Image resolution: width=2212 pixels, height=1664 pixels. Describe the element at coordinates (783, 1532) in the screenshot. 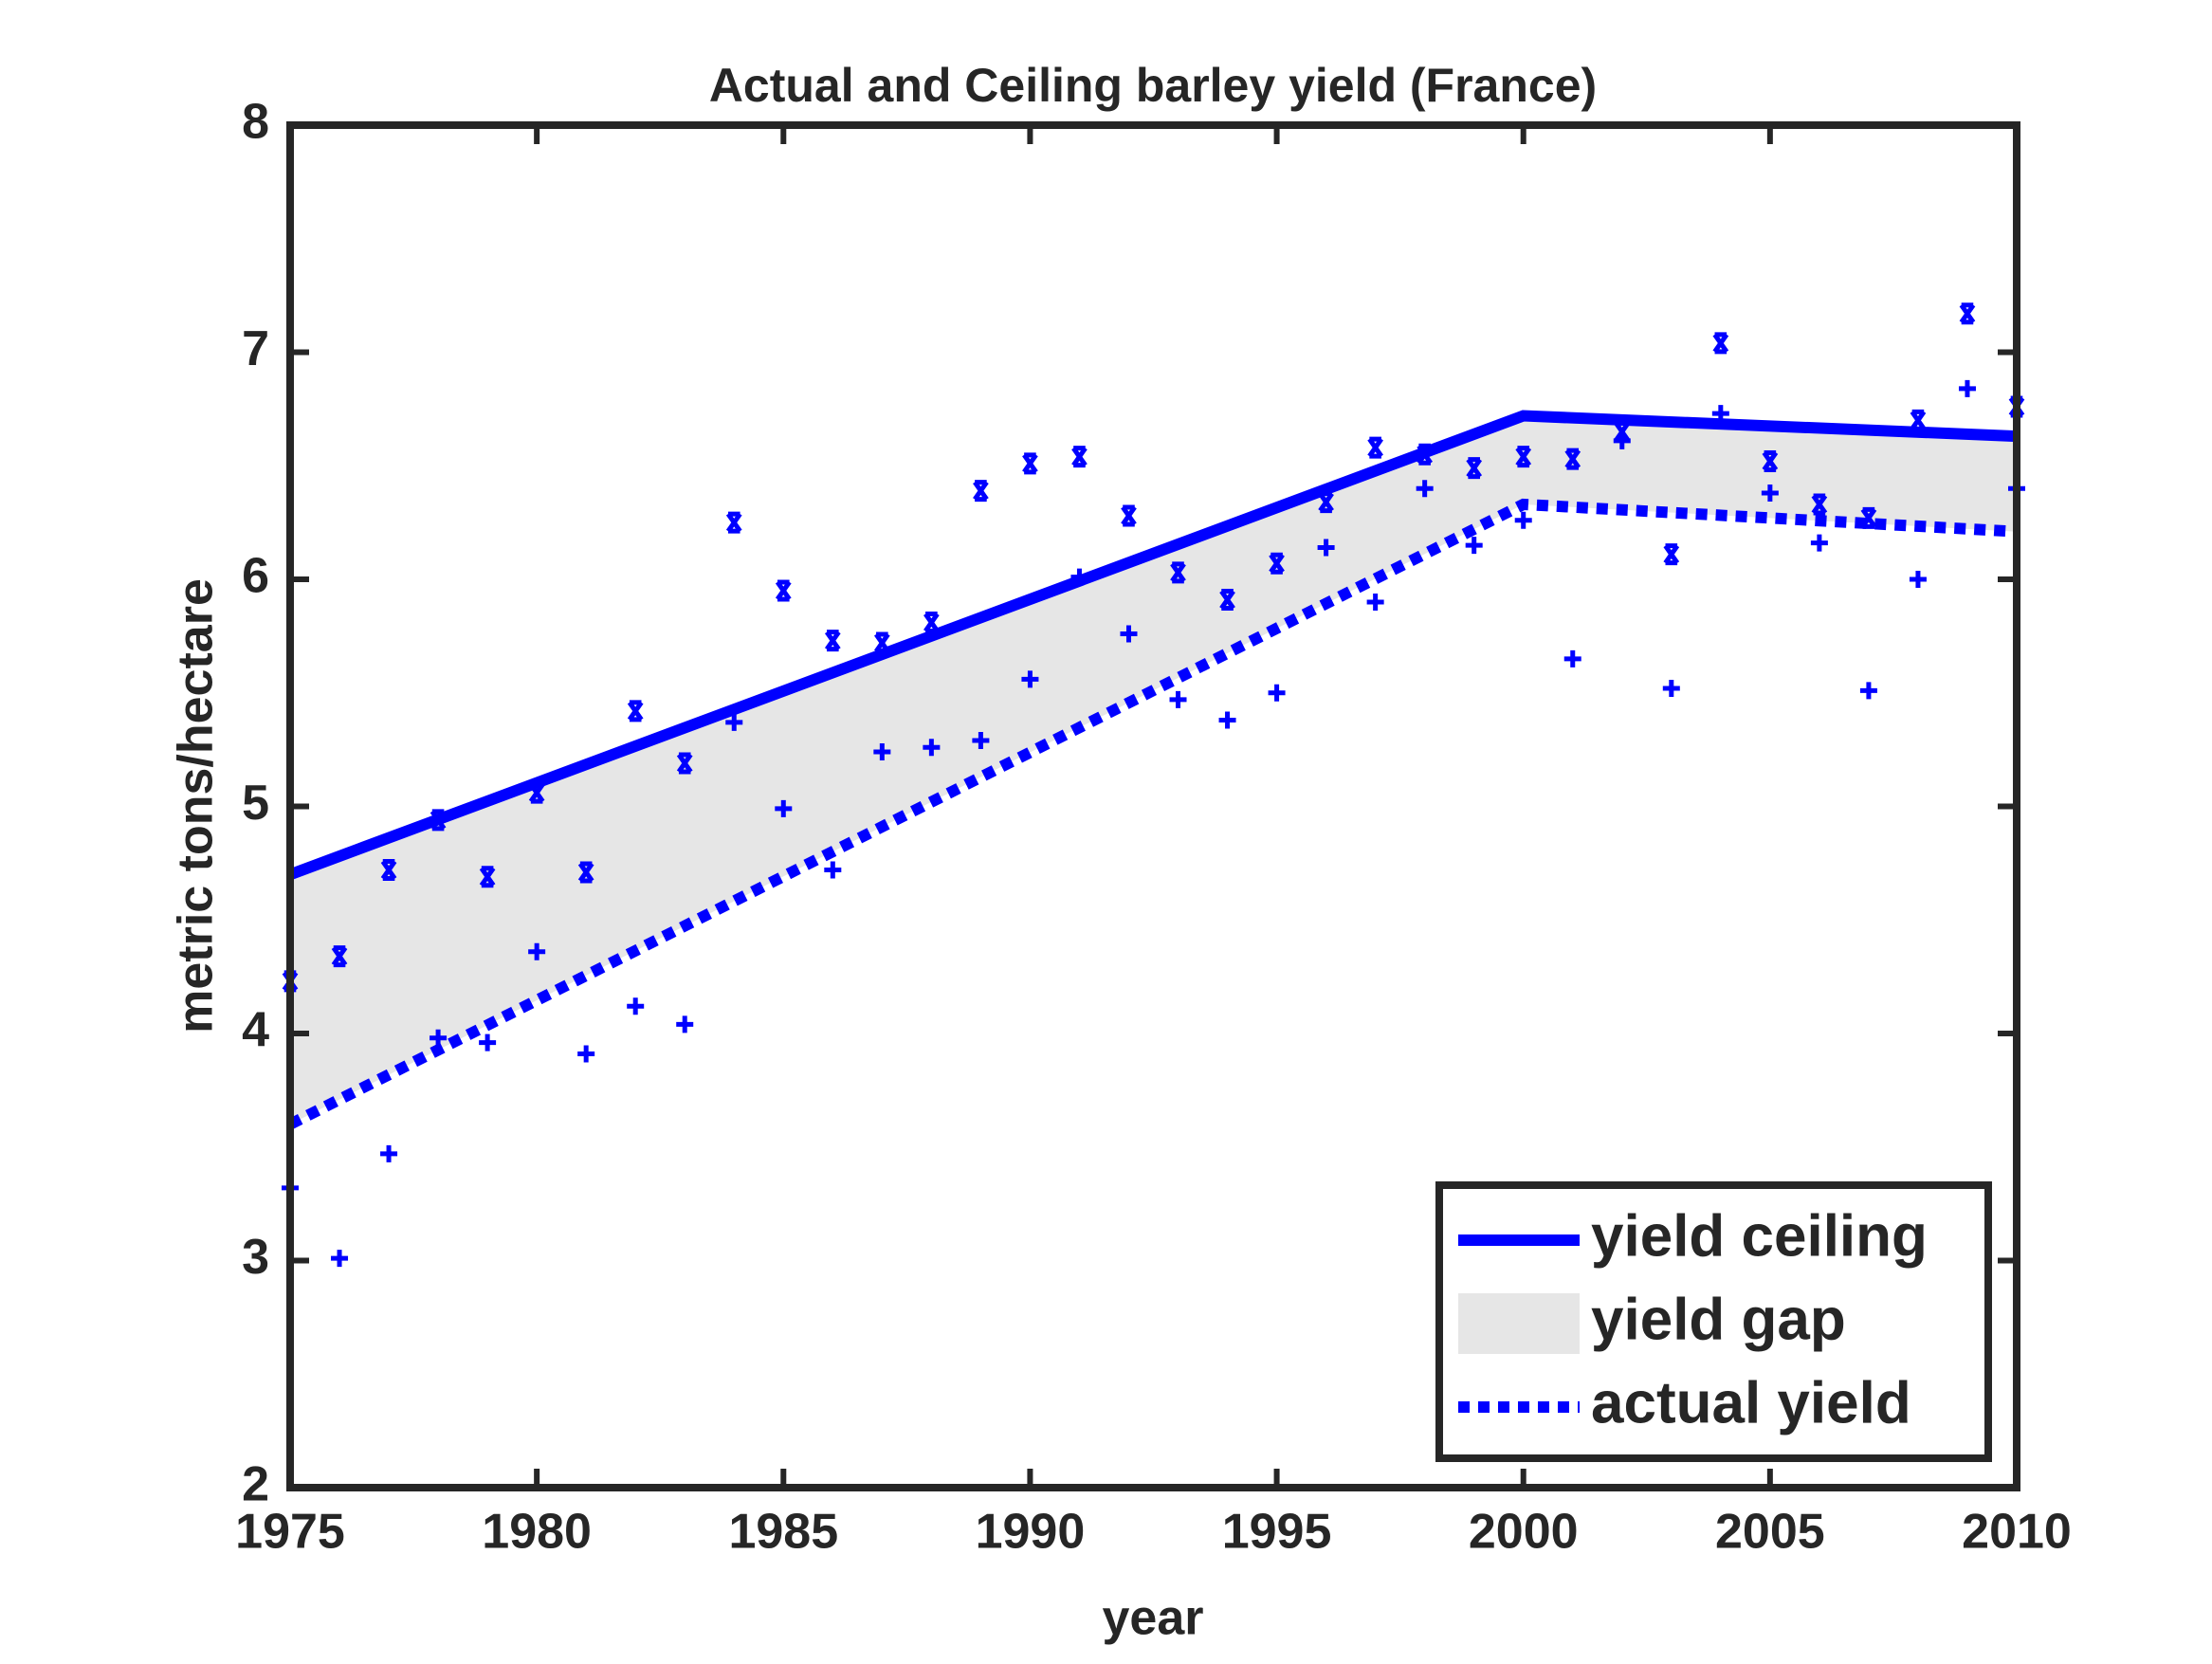

I see `x-tick-label: 1985` at that location.